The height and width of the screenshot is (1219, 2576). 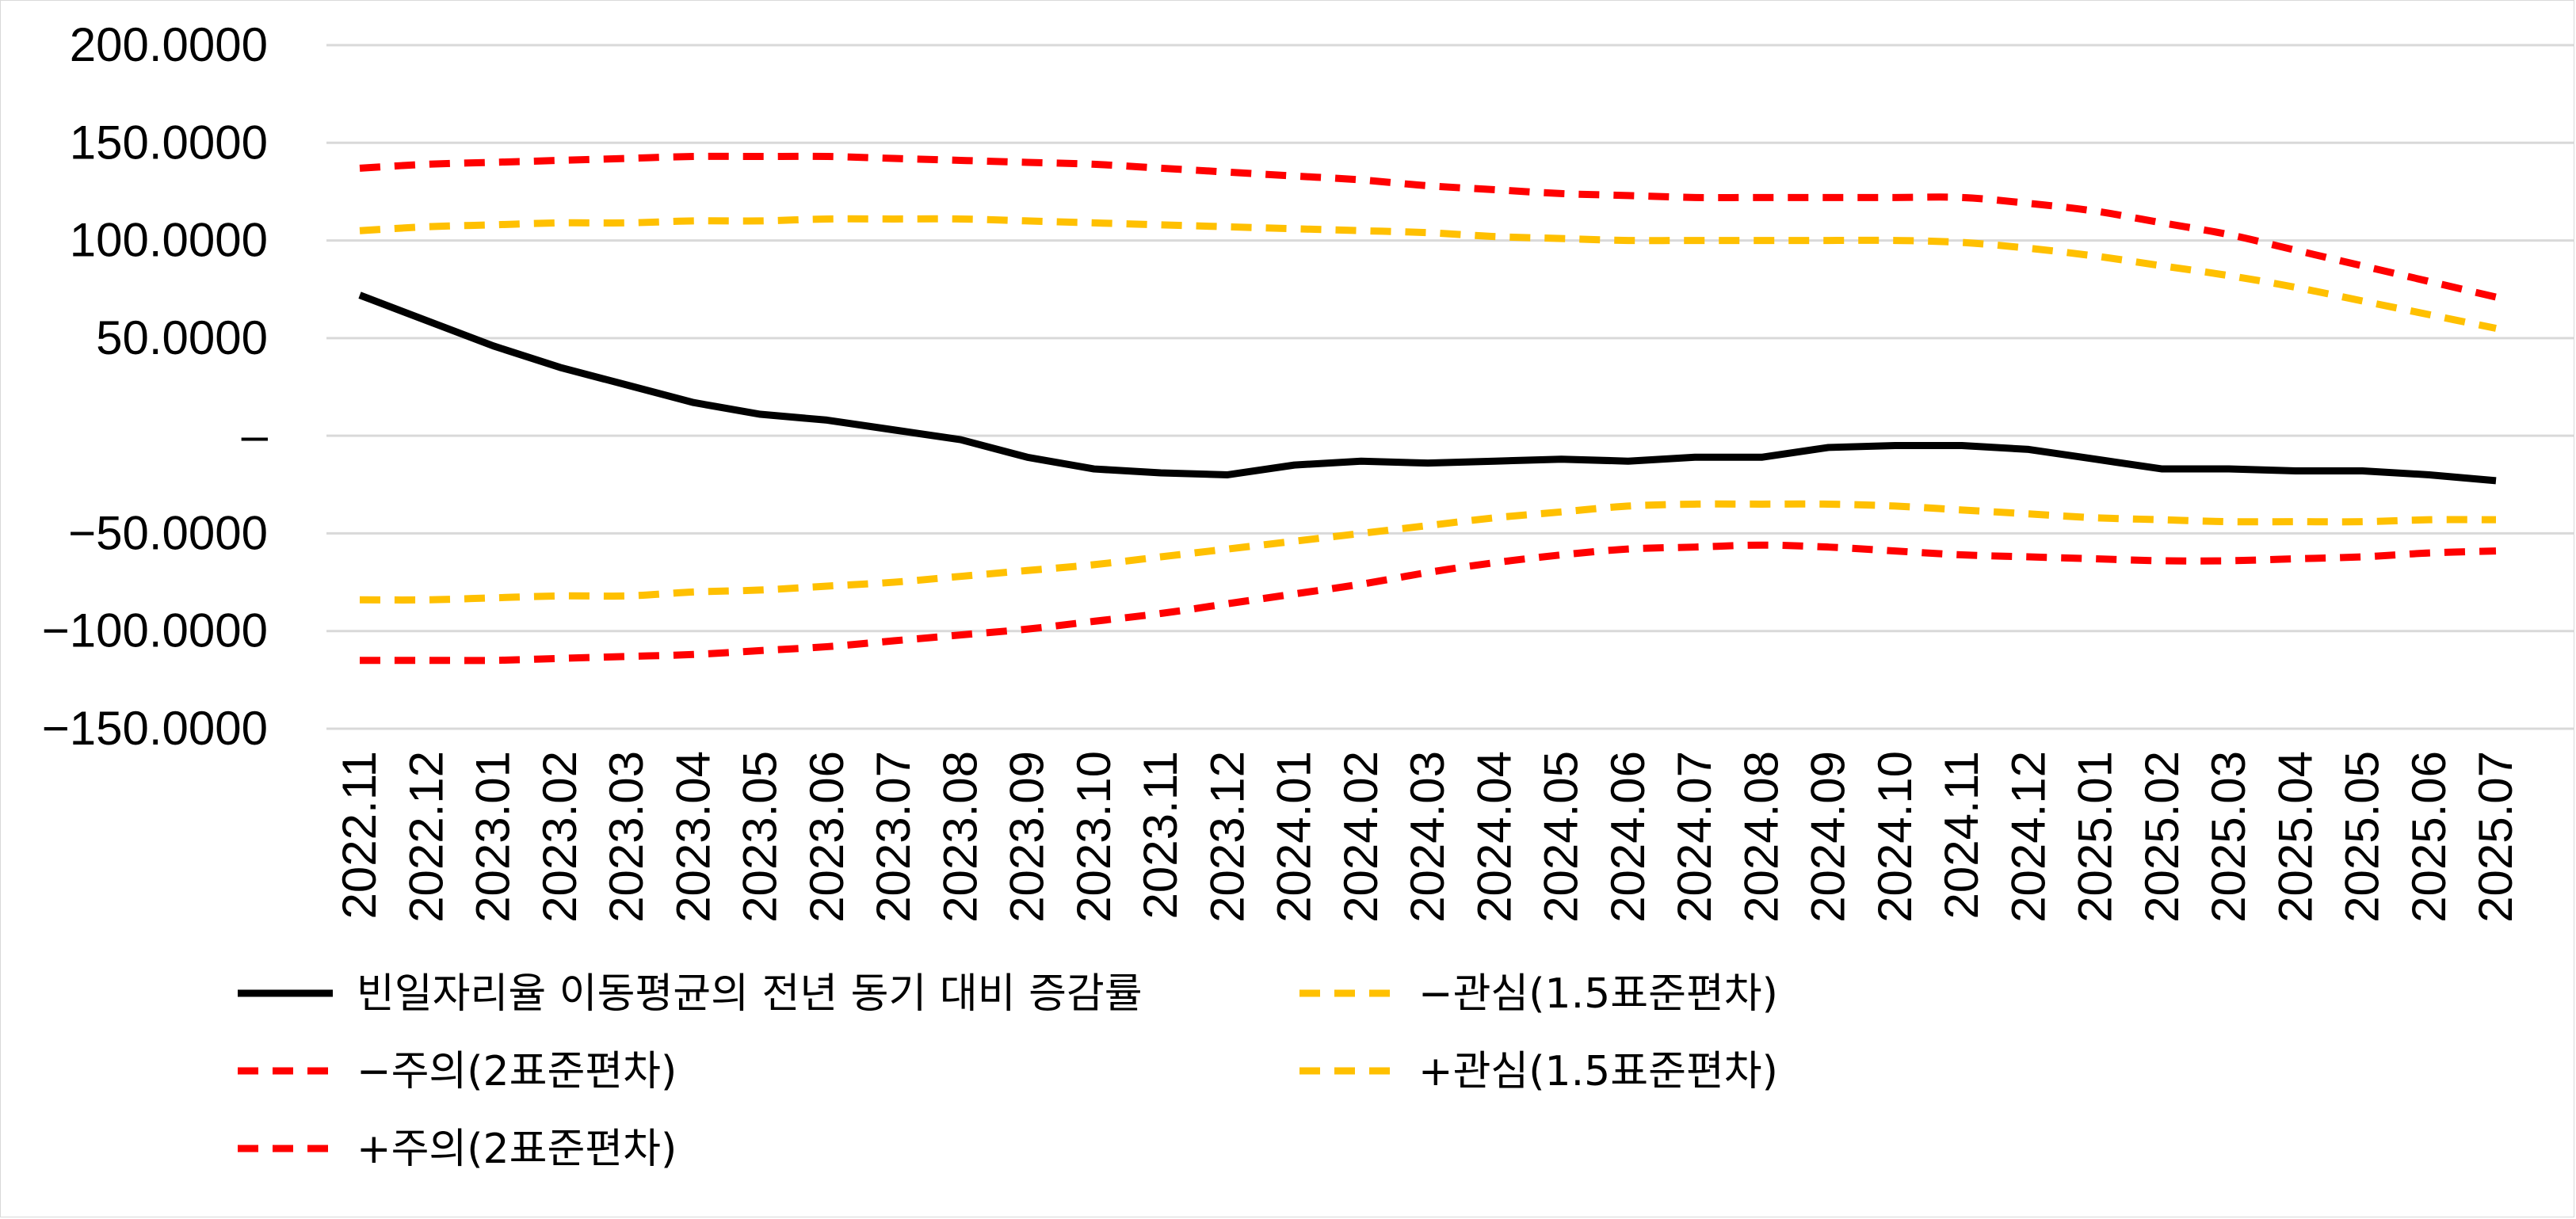 I want to click on x-tick-label: 2023.07, so click(x=893, y=837).